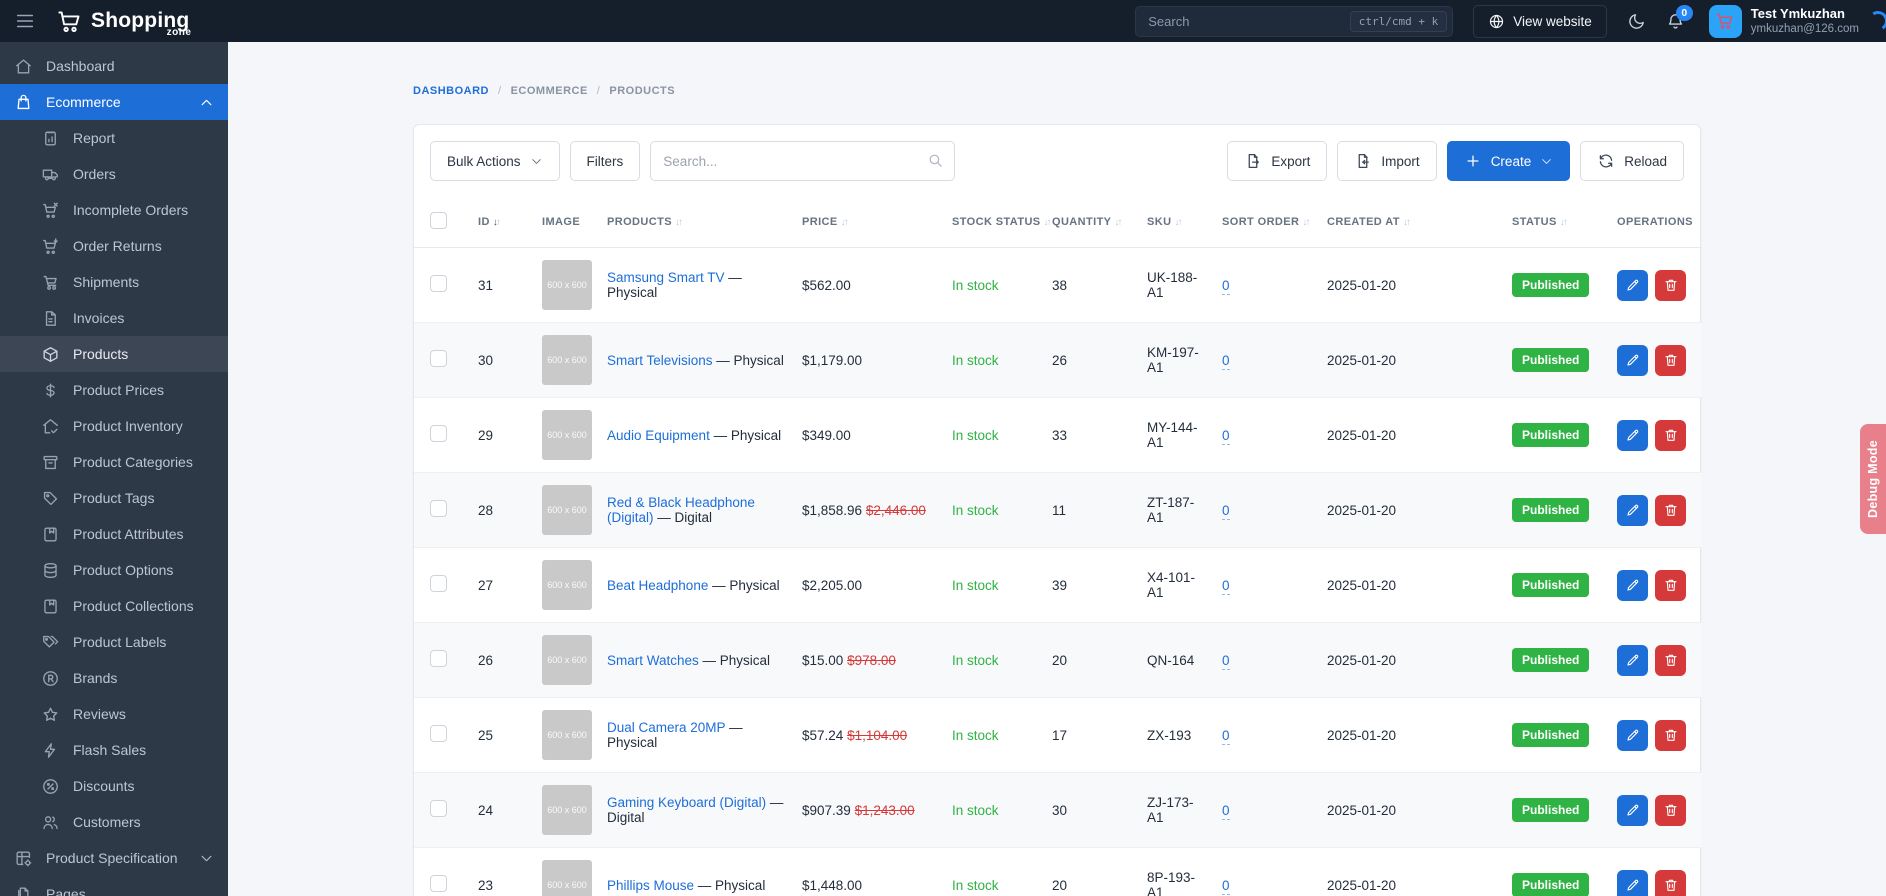 The height and width of the screenshot is (896, 1886). What do you see at coordinates (998, 222) in the screenshot?
I see `column-header-stock: STOCK STATUS ↓↑` at bounding box center [998, 222].